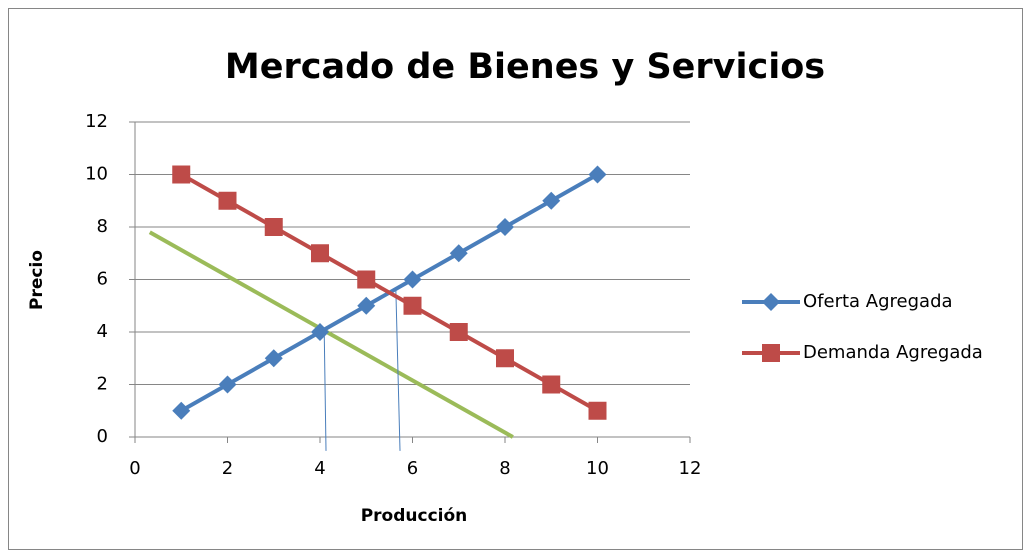 The width and height of the screenshot is (1032, 558). I want to click on x-tick-label: 6, so click(412, 468).